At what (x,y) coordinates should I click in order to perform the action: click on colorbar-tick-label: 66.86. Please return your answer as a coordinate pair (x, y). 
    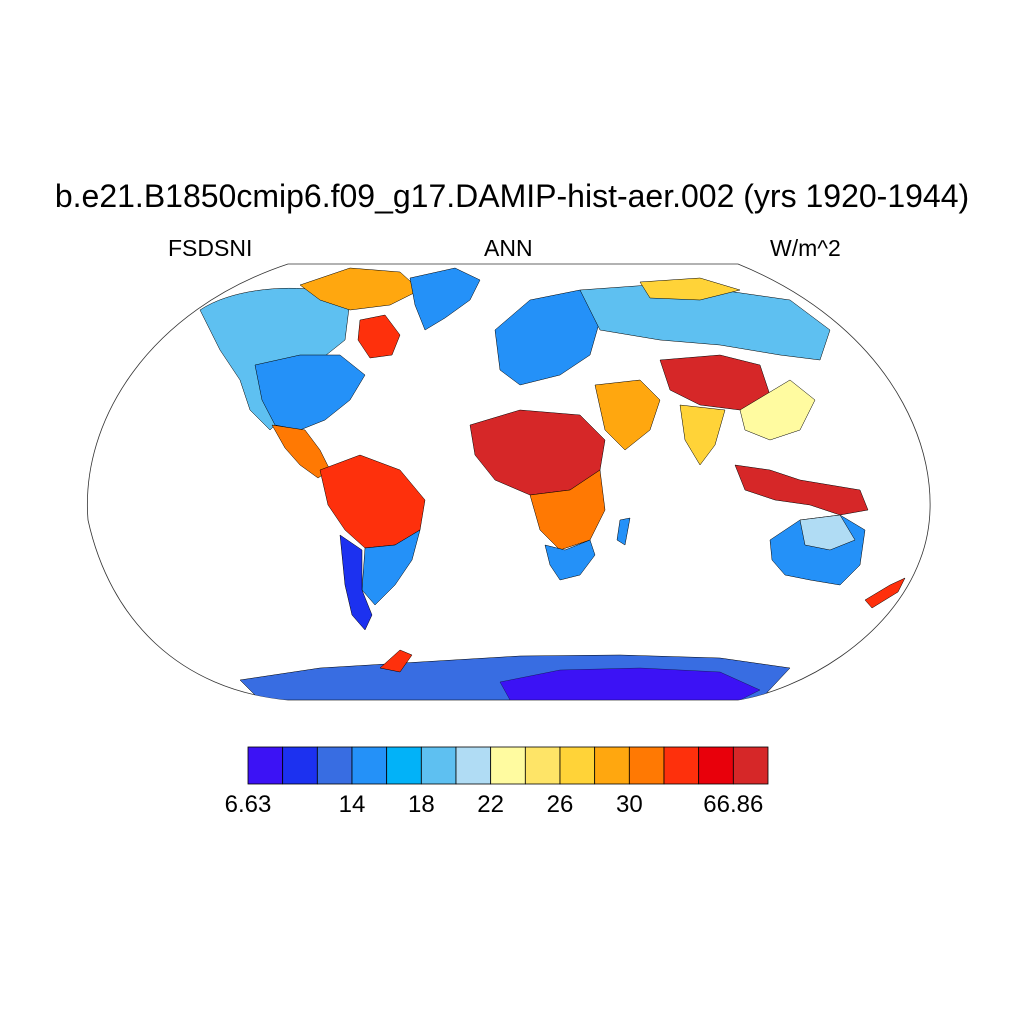
    Looking at the image, I should click on (733, 804).